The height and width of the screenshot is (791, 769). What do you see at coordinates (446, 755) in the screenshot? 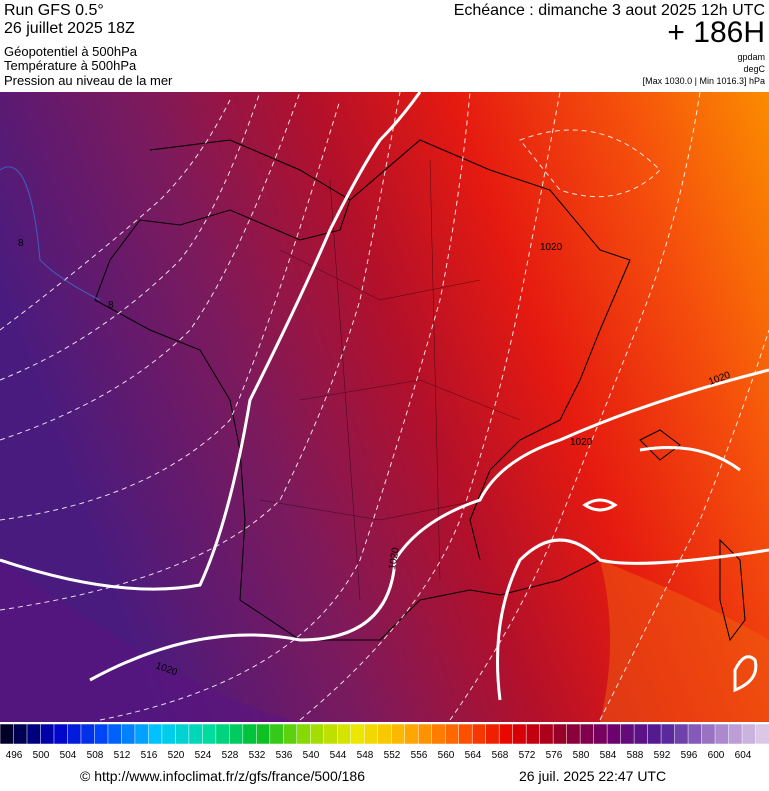
I see `legend-label: 560` at bounding box center [446, 755].